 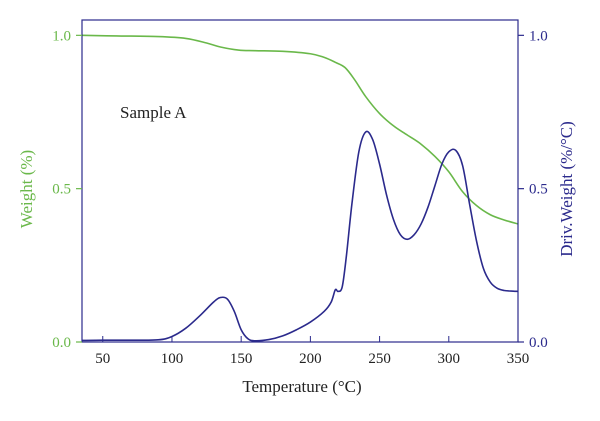 What do you see at coordinates (538, 190) in the screenshot?
I see `right-y-tick-label: 0.5` at bounding box center [538, 190].